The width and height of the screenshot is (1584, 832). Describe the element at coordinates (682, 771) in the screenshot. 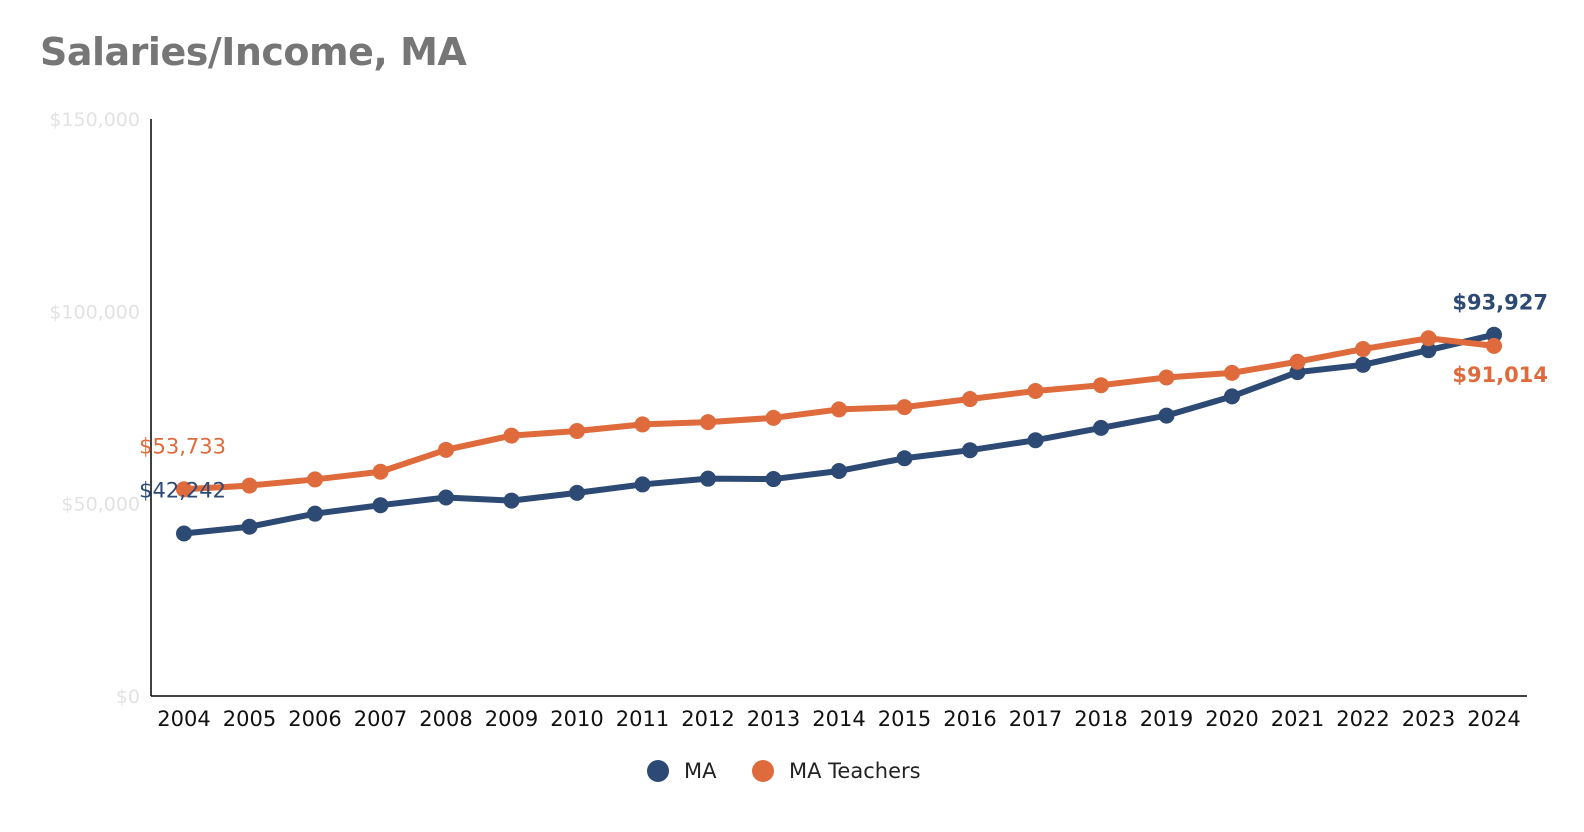

I see `legend-item-ma: MA` at that location.